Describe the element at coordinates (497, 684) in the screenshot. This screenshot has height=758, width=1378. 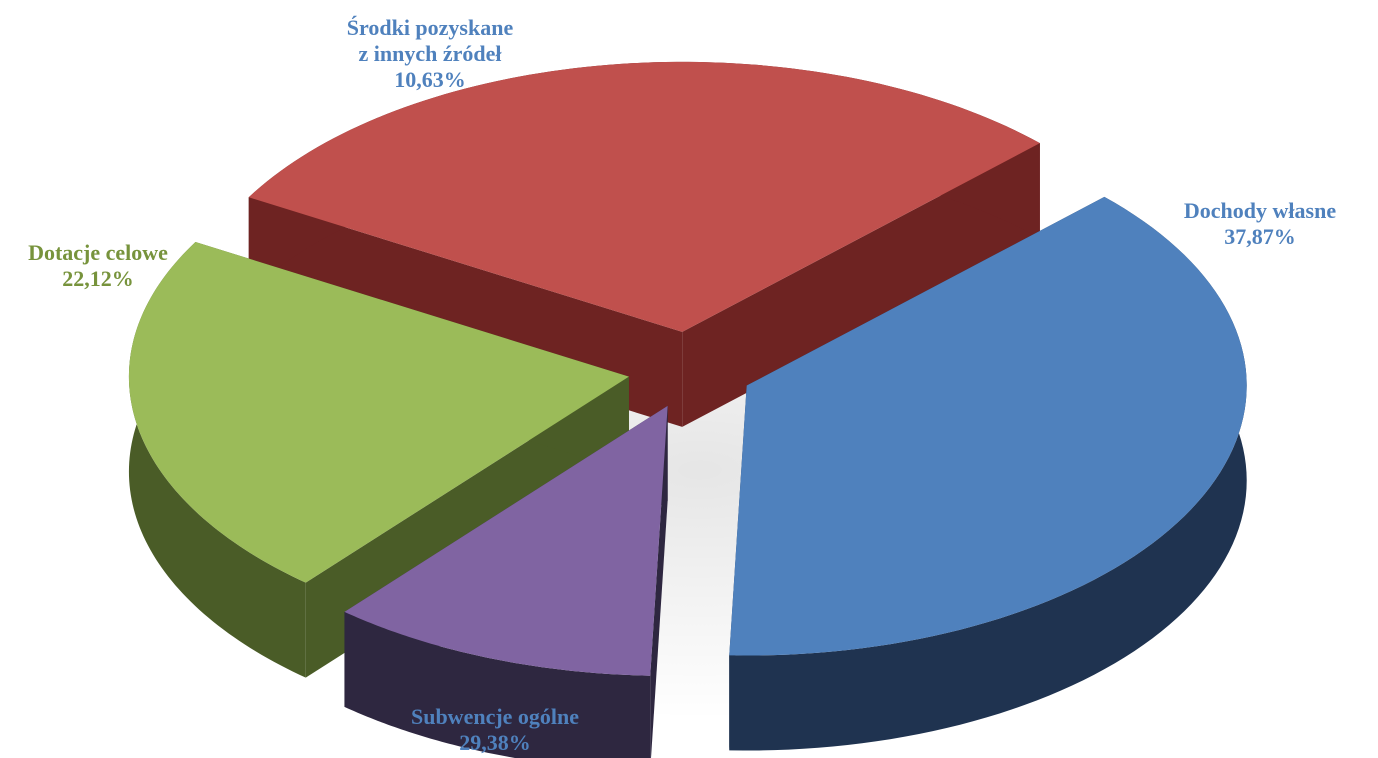
I see `slice-rim-srodki-pozyskane` at that location.